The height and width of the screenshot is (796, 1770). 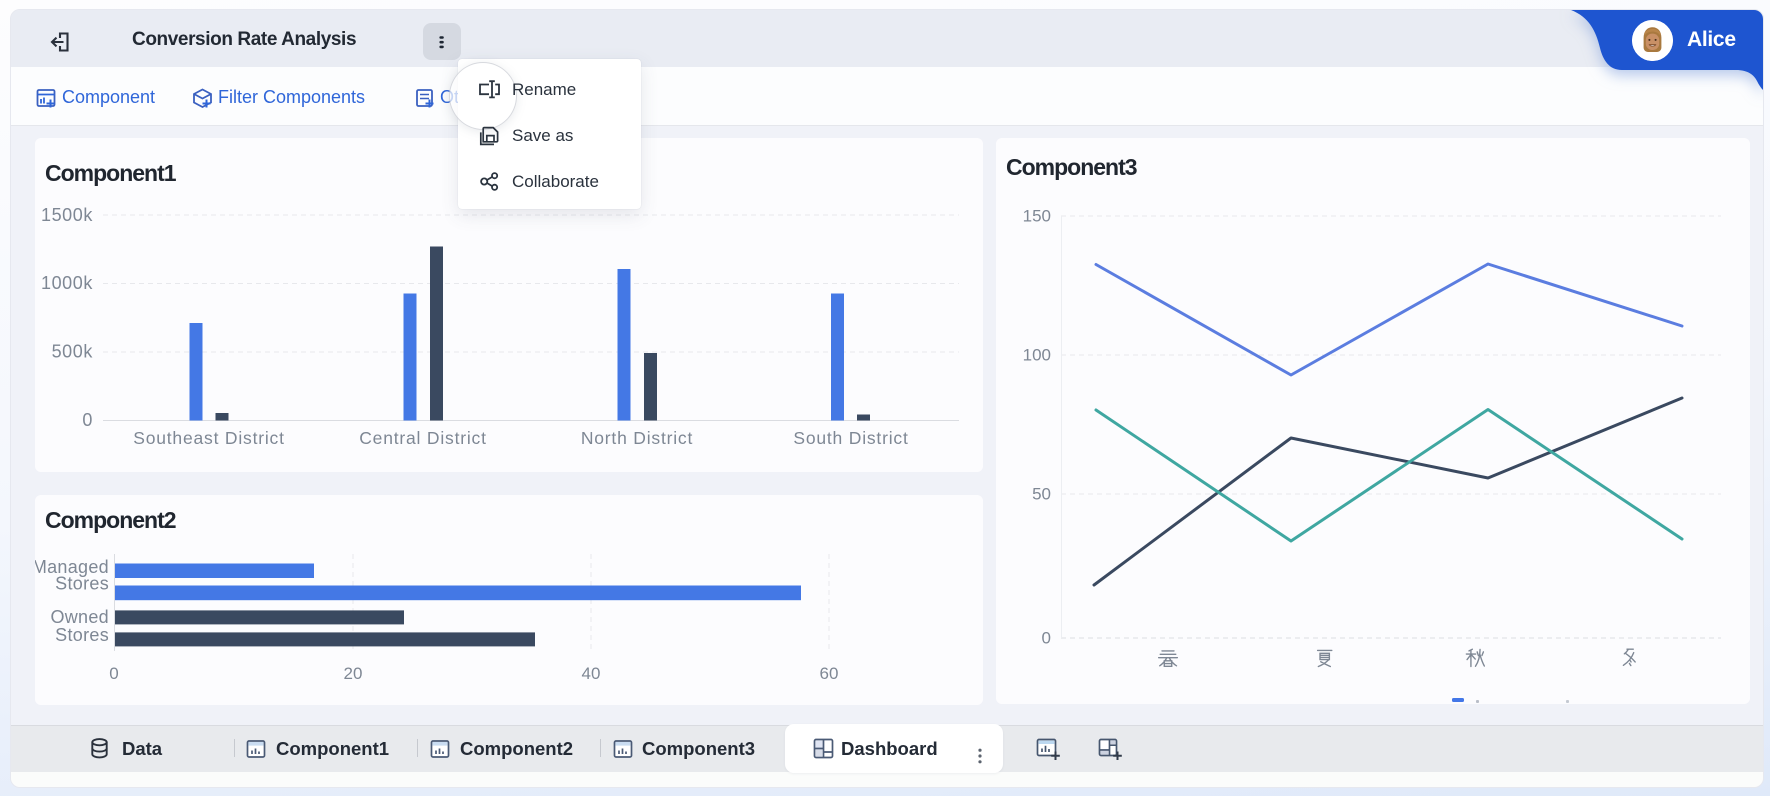 What do you see at coordinates (1037, 355) in the screenshot?
I see `svg-text: 100` at bounding box center [1037, 355].